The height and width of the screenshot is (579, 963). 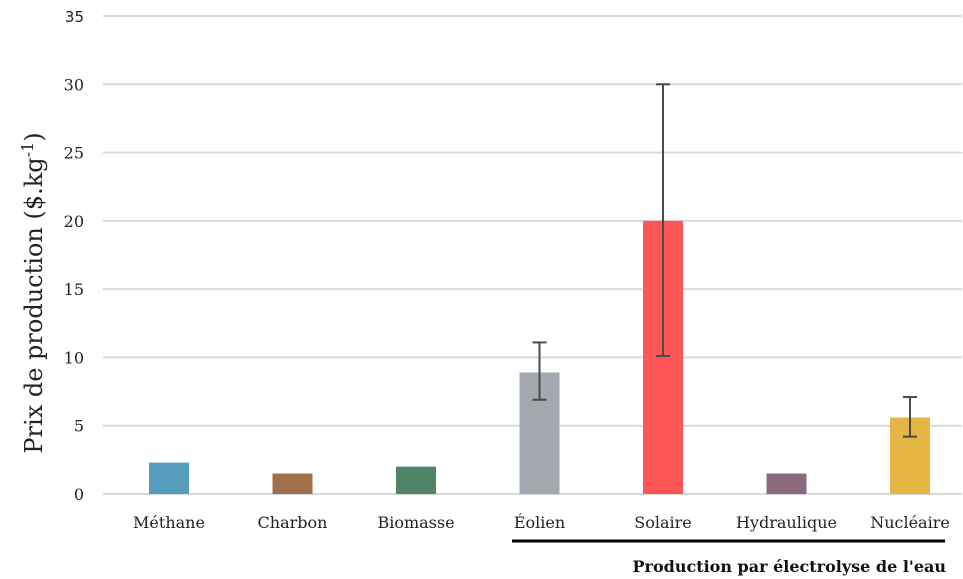 I want to click on x-tick-label: Nucléaire, so click(x=910, y=522).